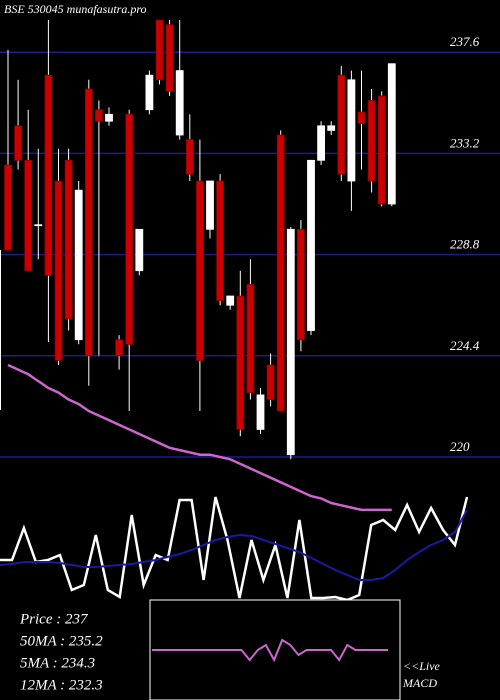 This screenshot has width=500, height=700. Describe the element at coordinates (75, 9) in the screenshot. I see `chart-title: BSE 530045 munafasutra.pro` at that location.